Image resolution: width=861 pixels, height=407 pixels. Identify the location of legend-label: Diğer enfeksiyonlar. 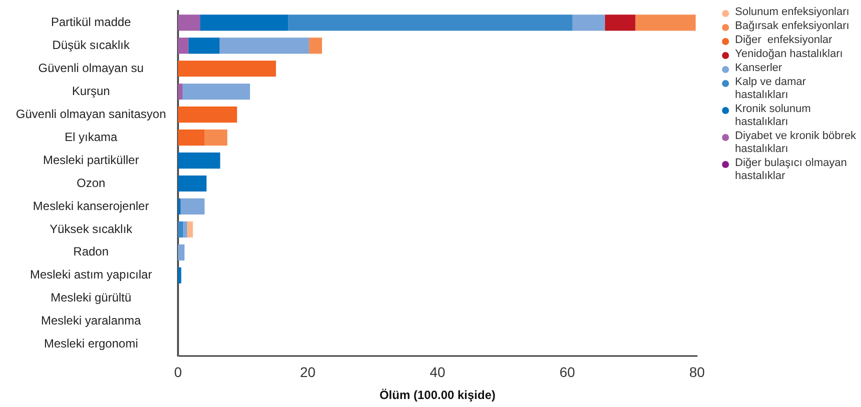
(783, 40).